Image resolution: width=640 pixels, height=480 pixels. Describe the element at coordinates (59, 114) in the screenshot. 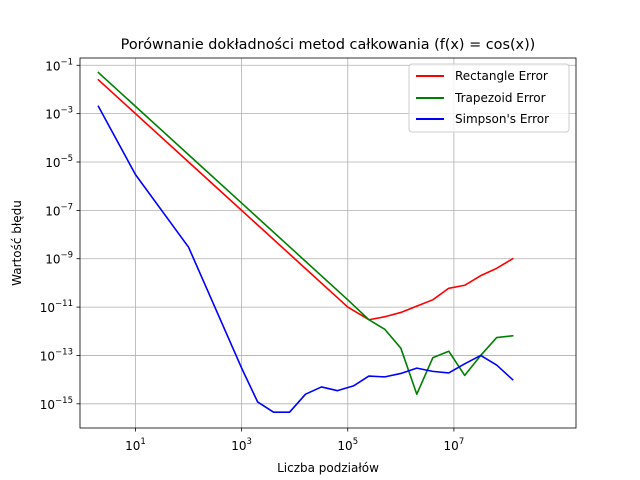

I see `y-tick-label: 10⁻³` at that location.